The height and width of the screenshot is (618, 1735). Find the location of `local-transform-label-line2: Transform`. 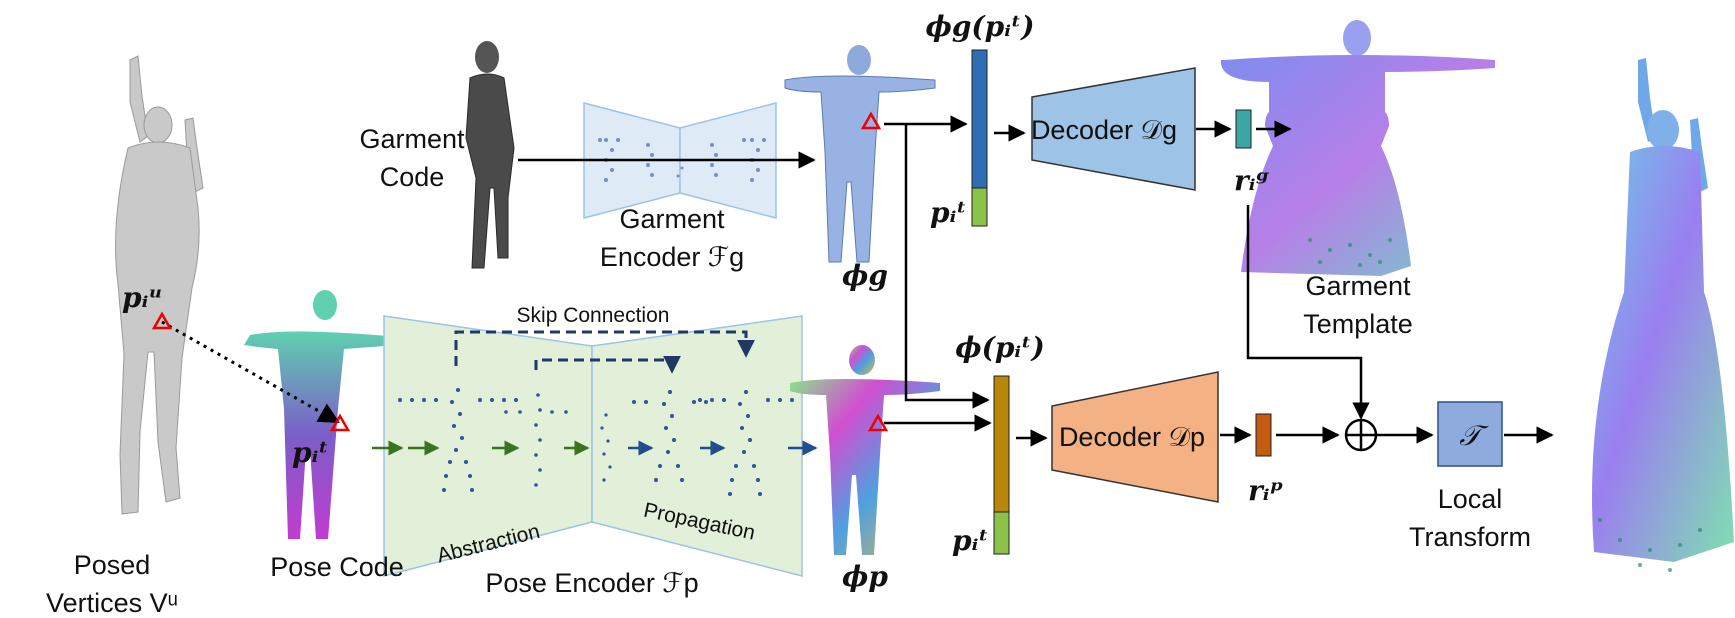

local-transform-label-line2: Transform is located at coordinates (1470, 537).